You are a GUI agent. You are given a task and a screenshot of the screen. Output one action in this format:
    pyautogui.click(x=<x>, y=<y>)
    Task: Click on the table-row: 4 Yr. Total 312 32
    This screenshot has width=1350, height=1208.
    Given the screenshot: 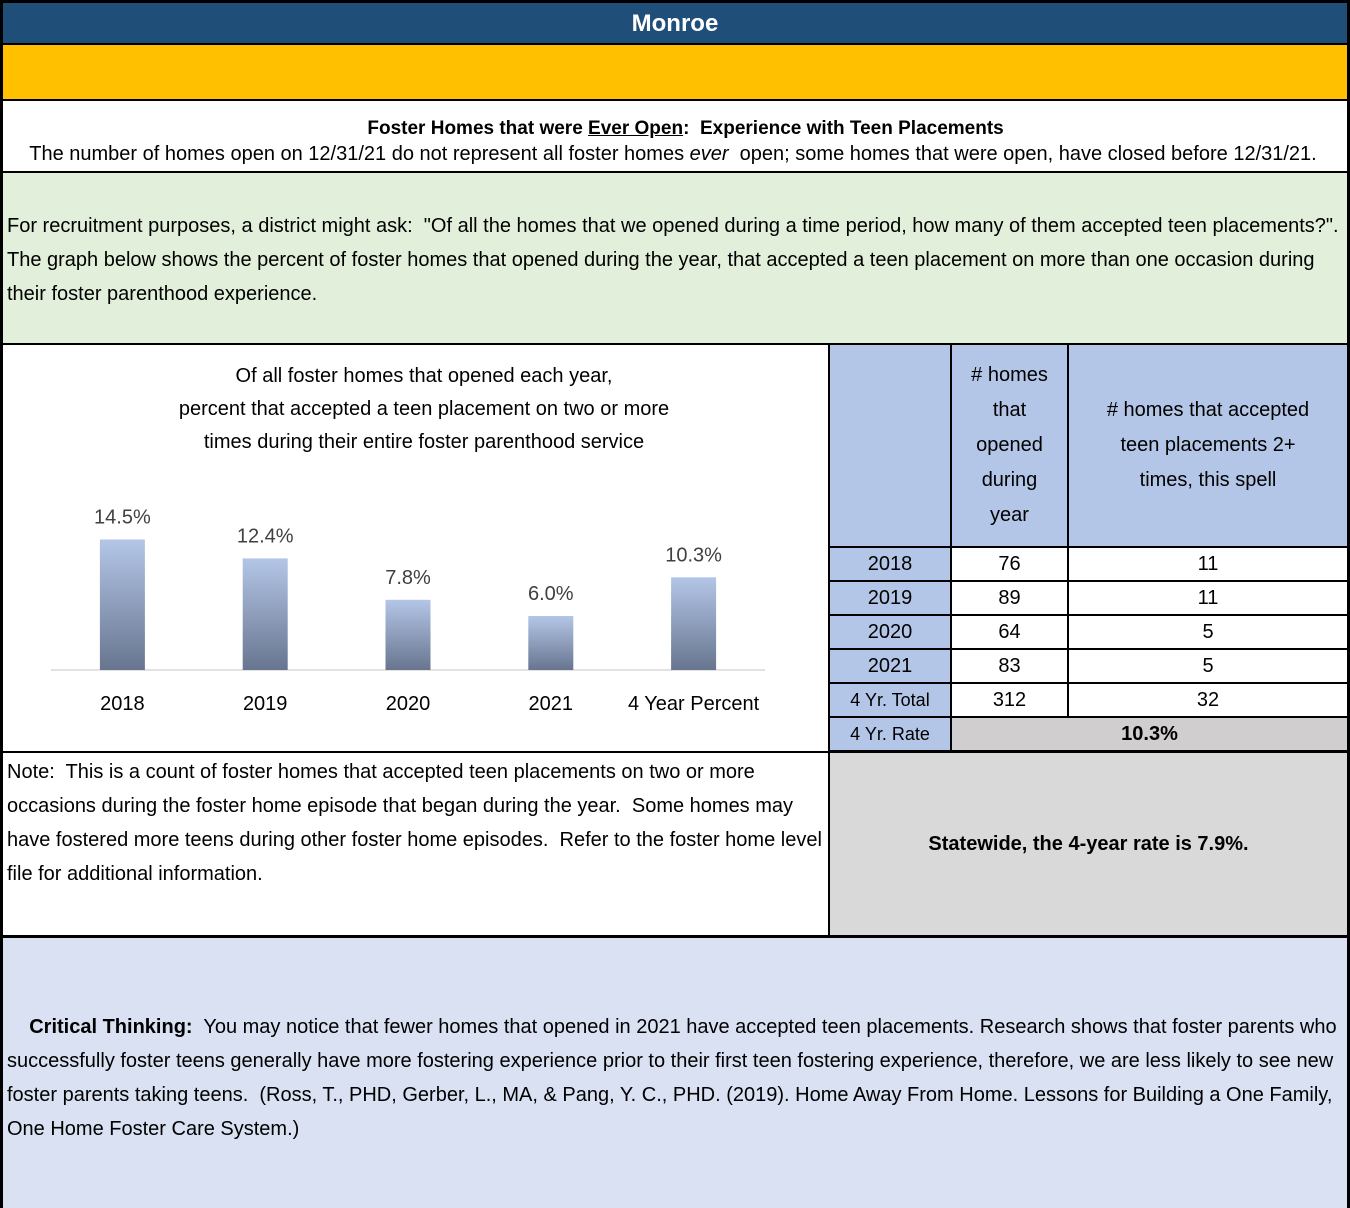 What is the action you would take?
    pyautogui.click(x=1087, y=700)
    